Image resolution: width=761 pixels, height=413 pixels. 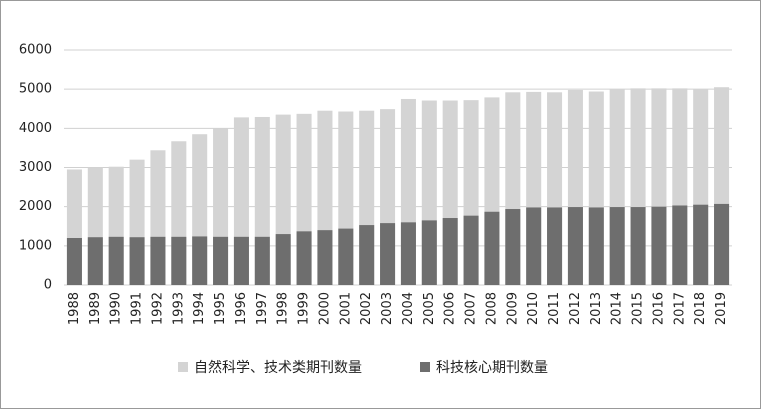 What do you see at coordinates (283, 308) in the screenshot?
I see `x-tick-label: 1998` at bounding box center [283, 308].